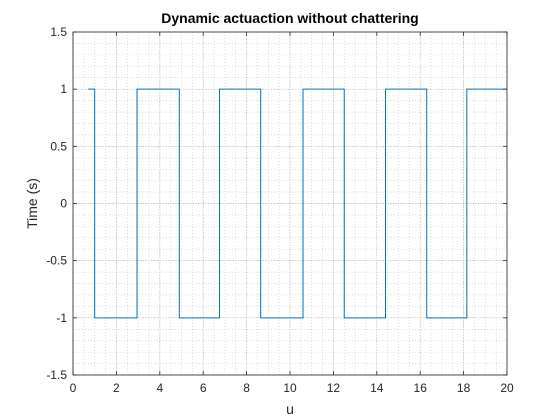 This screenshot has width=560, height=420. What do you see at coordinates (421, 388) in the screenshot?
I see `x-tick-label: 16` at bounding box center [421, 388].